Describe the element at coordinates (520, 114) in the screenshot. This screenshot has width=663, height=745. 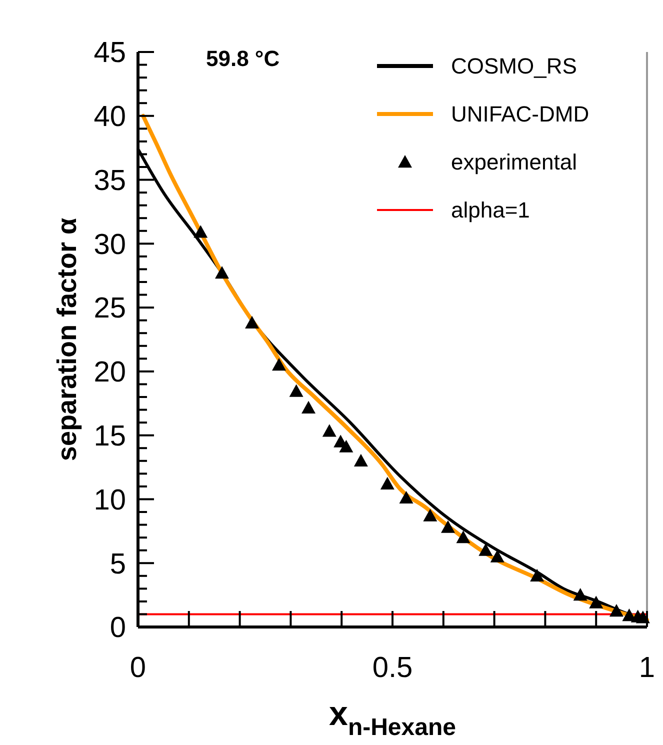
I see `legend-label: UNIFAC-DMD` at that location.